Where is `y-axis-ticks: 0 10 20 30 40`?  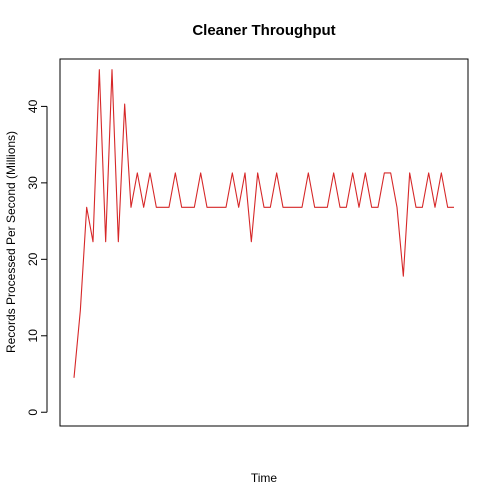
y-axis-ticks: 0 10 20 30 40 is located at coordinates (36, 257).